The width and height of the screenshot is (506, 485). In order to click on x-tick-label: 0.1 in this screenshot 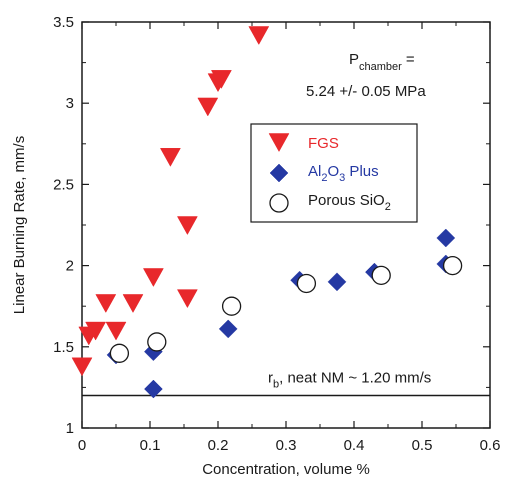, I will do `click(150, 445)`.